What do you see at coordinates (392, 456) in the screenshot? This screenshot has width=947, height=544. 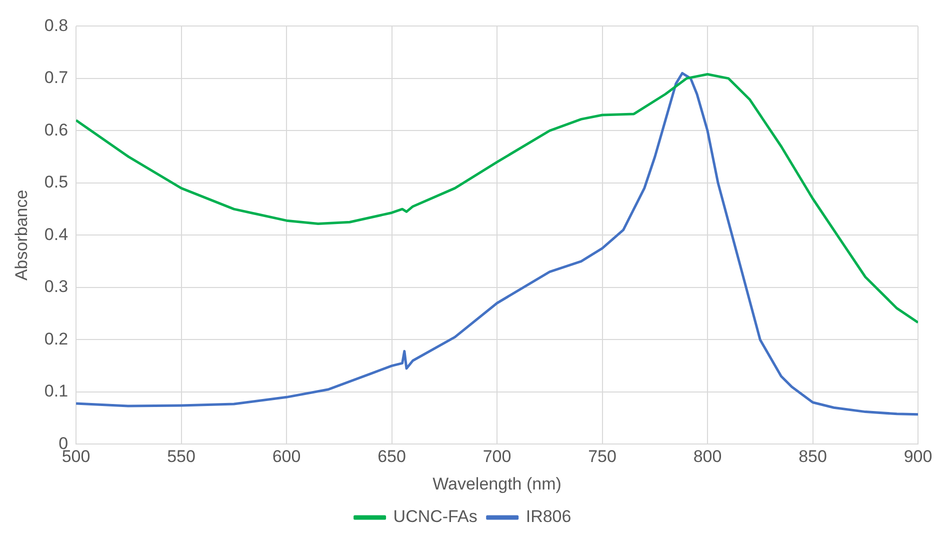 I see `x-tick-label: 650` at bounding box center [392, 456].